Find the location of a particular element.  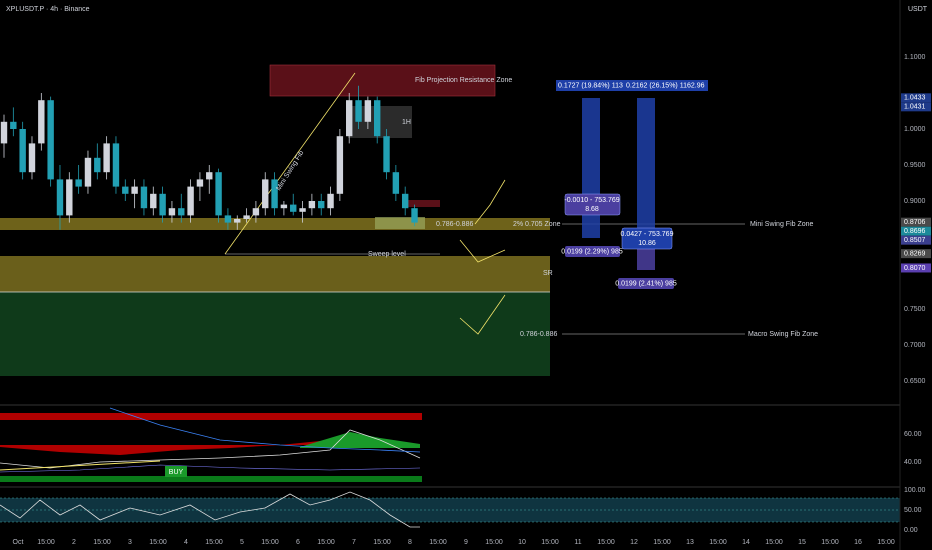

measure-text: 0.0427 - 753.769 is located at coordinates (647, 234).